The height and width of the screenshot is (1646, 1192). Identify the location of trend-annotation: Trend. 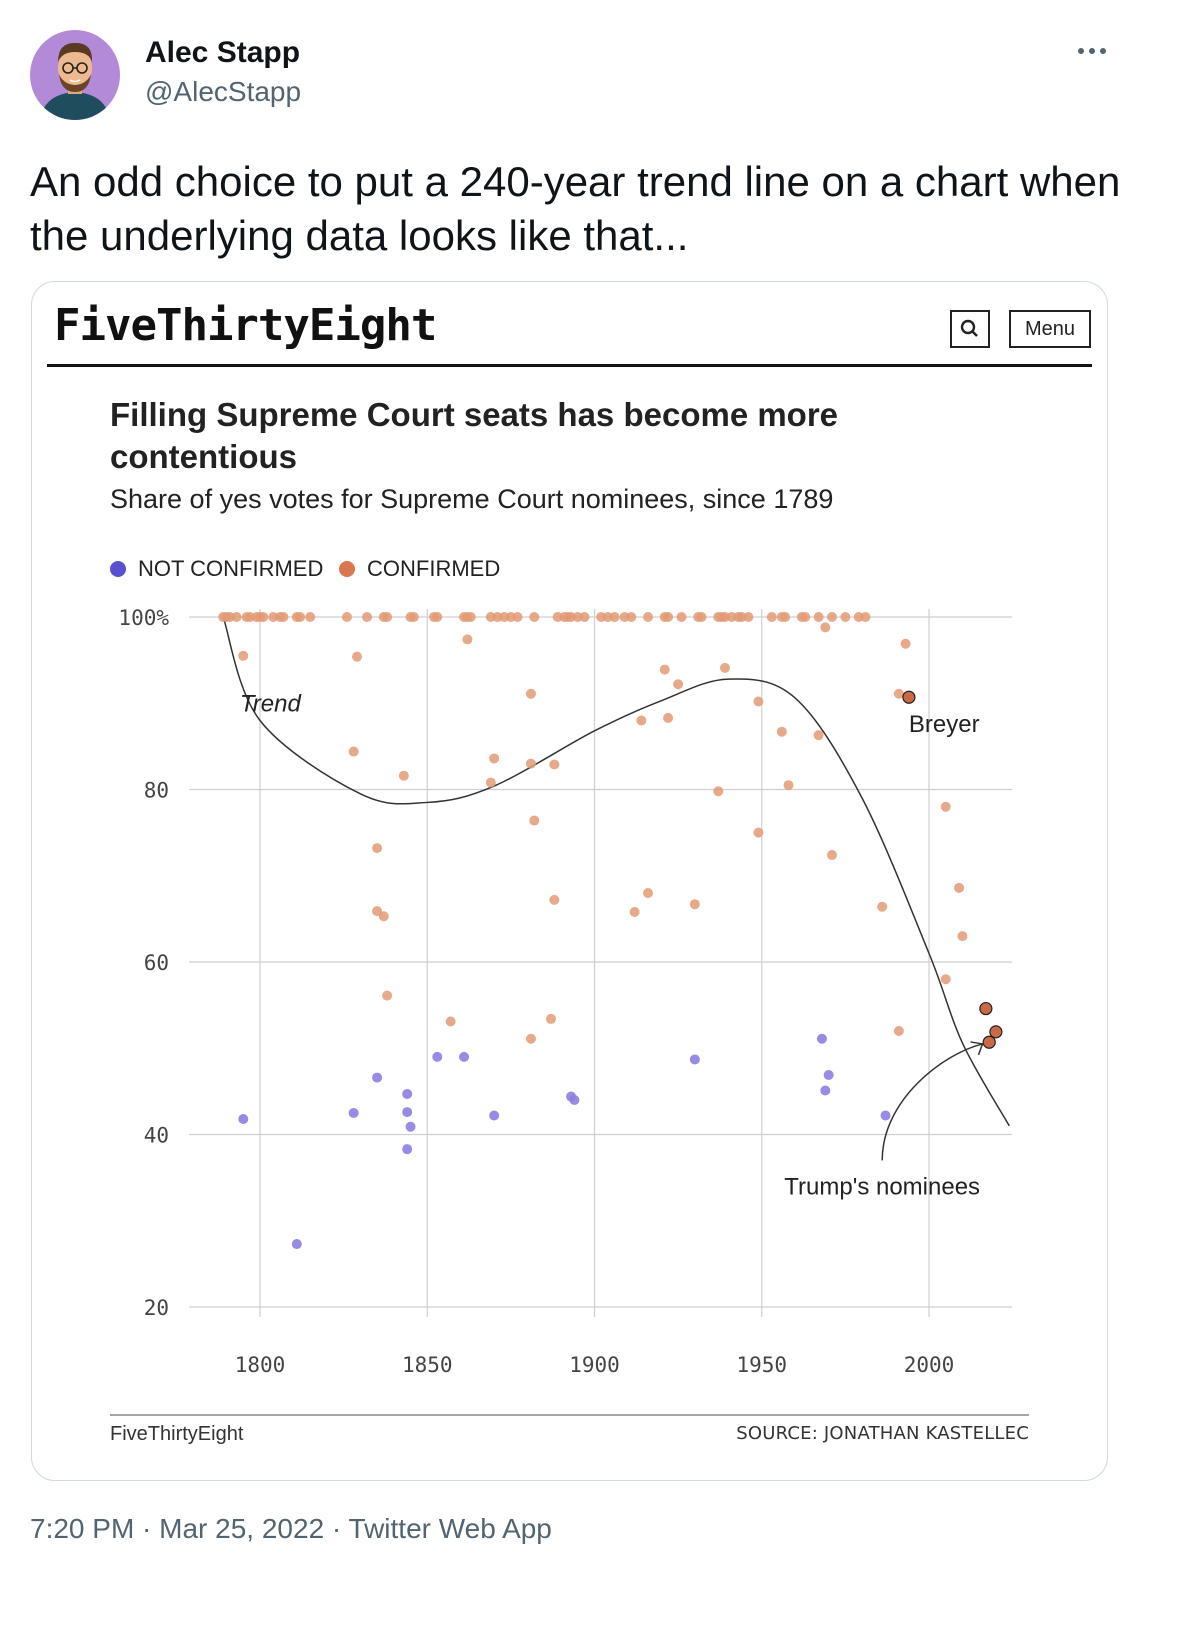
(271, 703).